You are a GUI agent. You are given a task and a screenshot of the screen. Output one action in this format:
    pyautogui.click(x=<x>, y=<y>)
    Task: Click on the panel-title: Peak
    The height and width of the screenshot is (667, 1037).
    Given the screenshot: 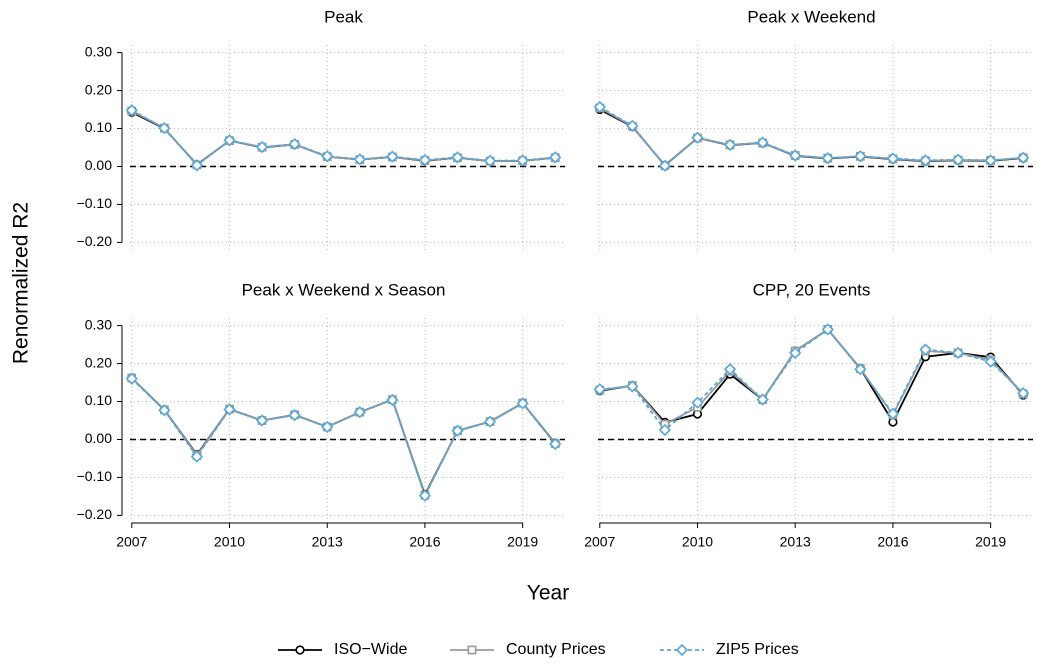 What is the action you would take?
    pyautogui.click(x=343, y=16)
    